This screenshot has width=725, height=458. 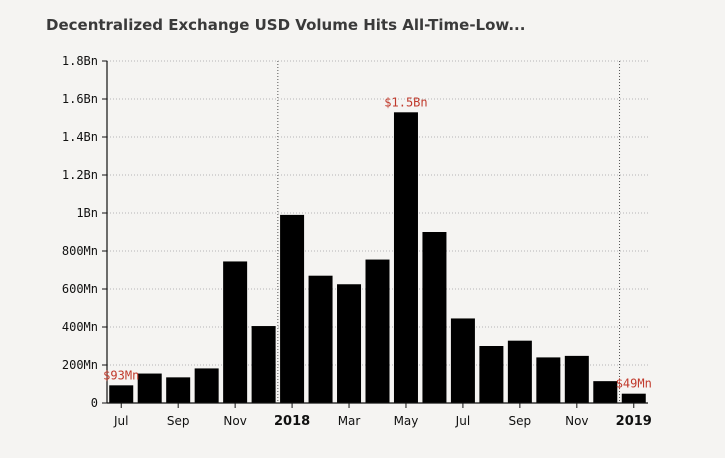 I want to click on bar-dec-2018, so click(x=605, y=392).